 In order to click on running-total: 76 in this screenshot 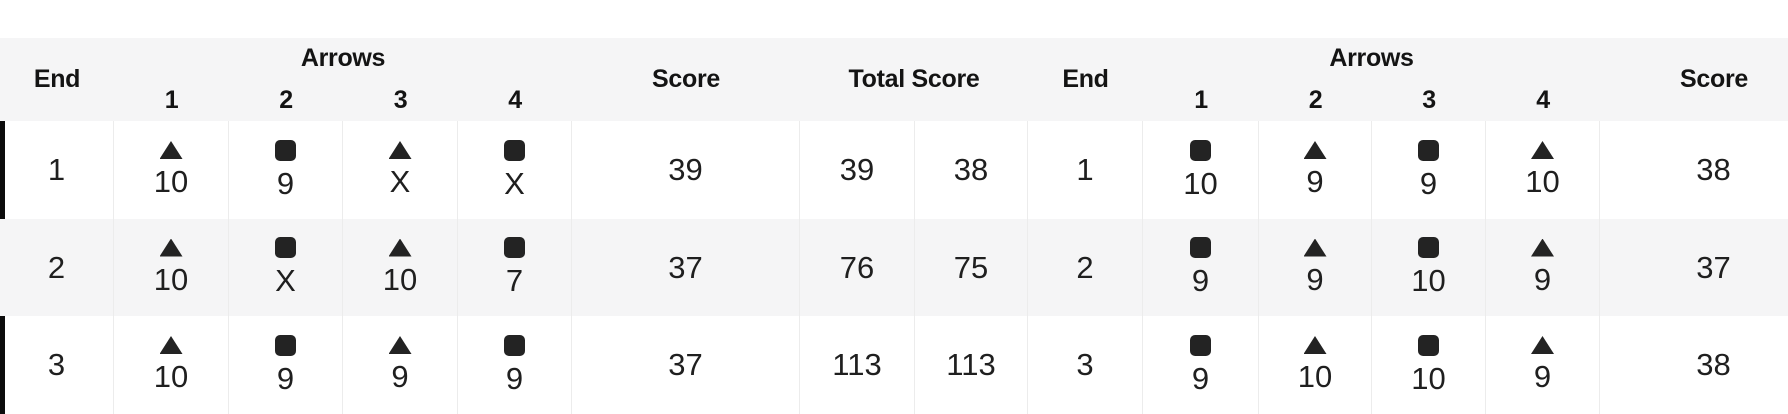, I will do `click(857, 267)`.